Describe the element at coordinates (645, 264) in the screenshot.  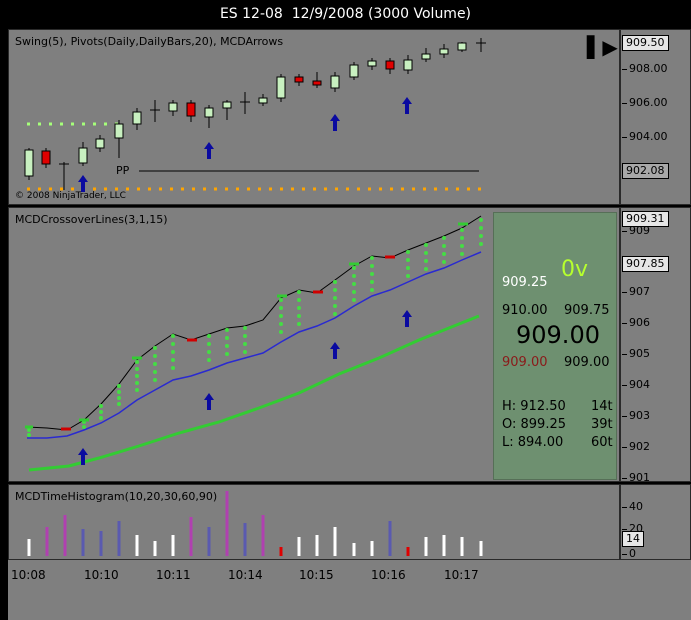
I see `line-price-marker: 907.85` at that location.